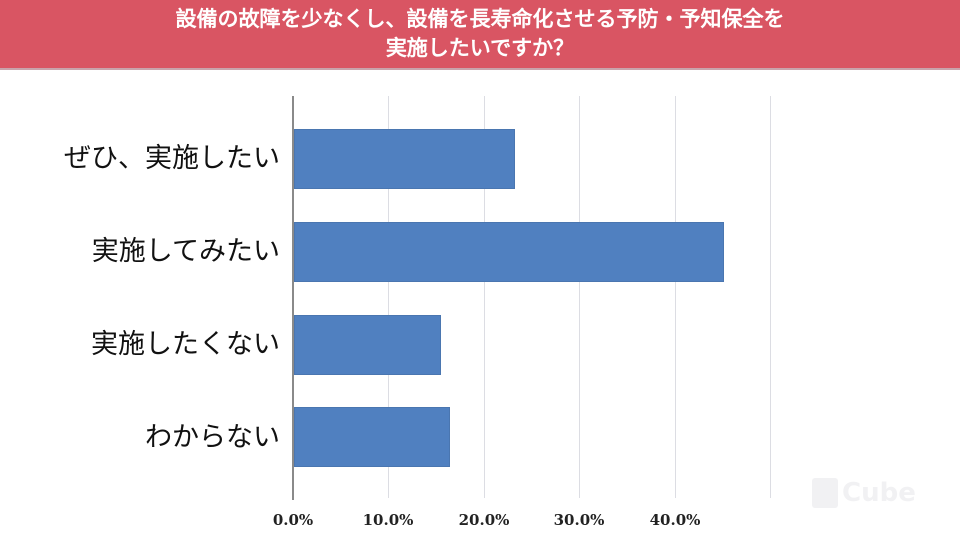 The image size is (960, 540). What do you see at coordinates (879, 493) in the screenshot?
I see `watermark-text: Cube` at bounding box center [879, 493].